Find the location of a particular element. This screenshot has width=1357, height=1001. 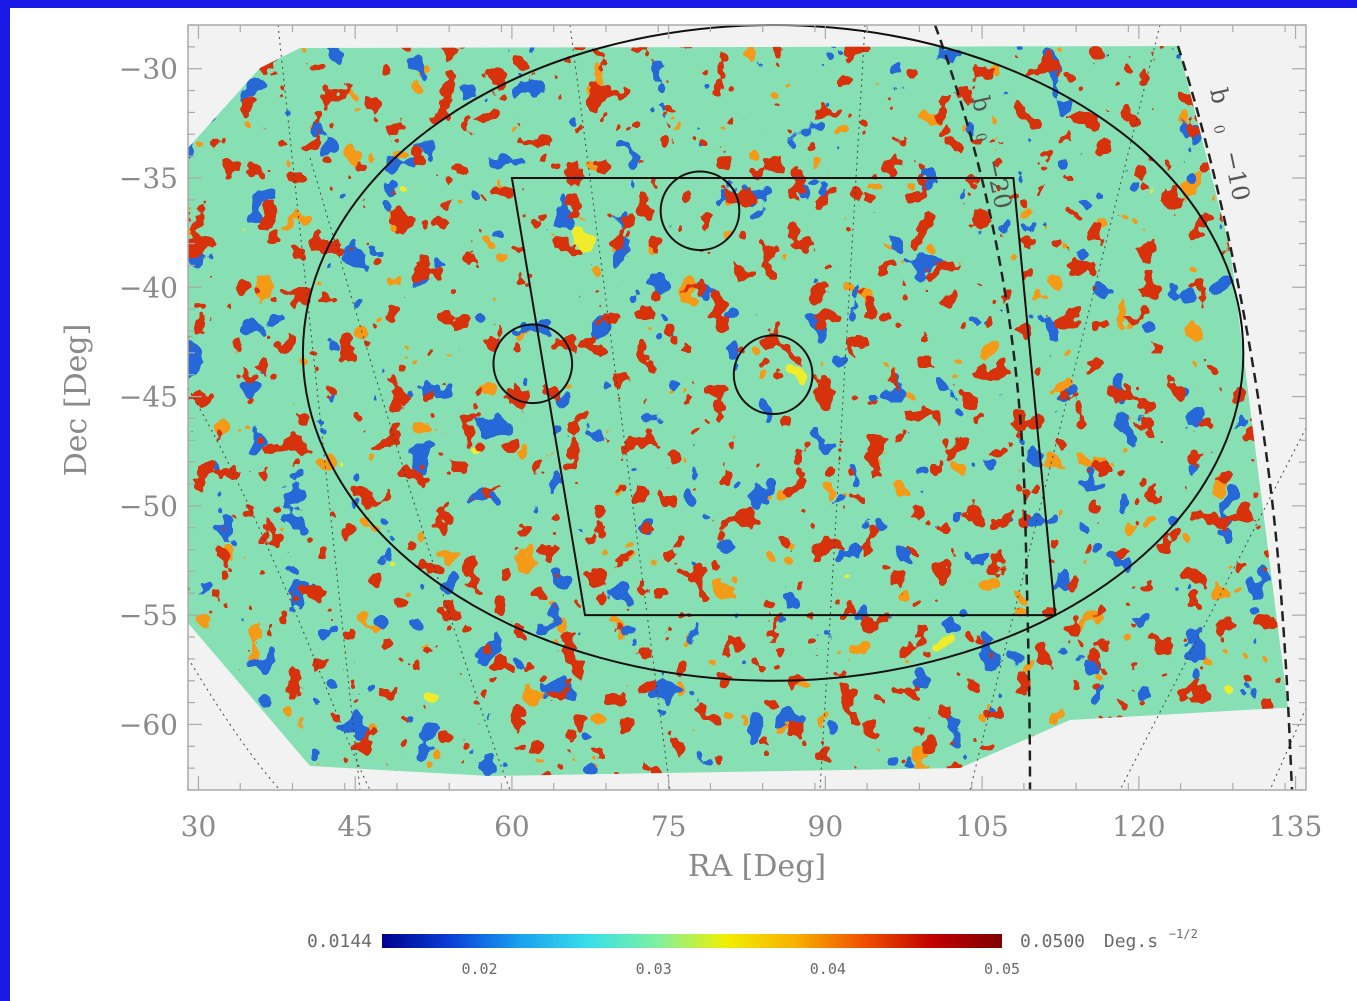

colorbar-max-label: 0.0500 Deg.s −1/2 is located at coordinates (1109, 939).